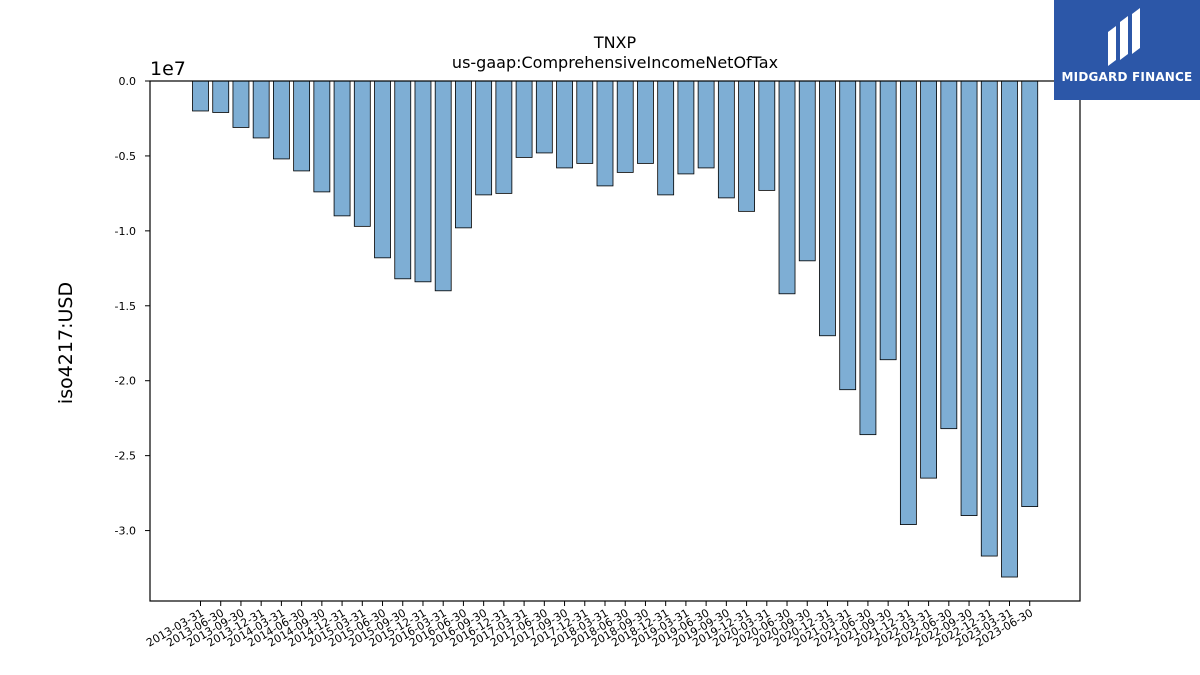 The image size is (1200, 675). I want to click on y-tick-label: -2.0, so click(125, 381).